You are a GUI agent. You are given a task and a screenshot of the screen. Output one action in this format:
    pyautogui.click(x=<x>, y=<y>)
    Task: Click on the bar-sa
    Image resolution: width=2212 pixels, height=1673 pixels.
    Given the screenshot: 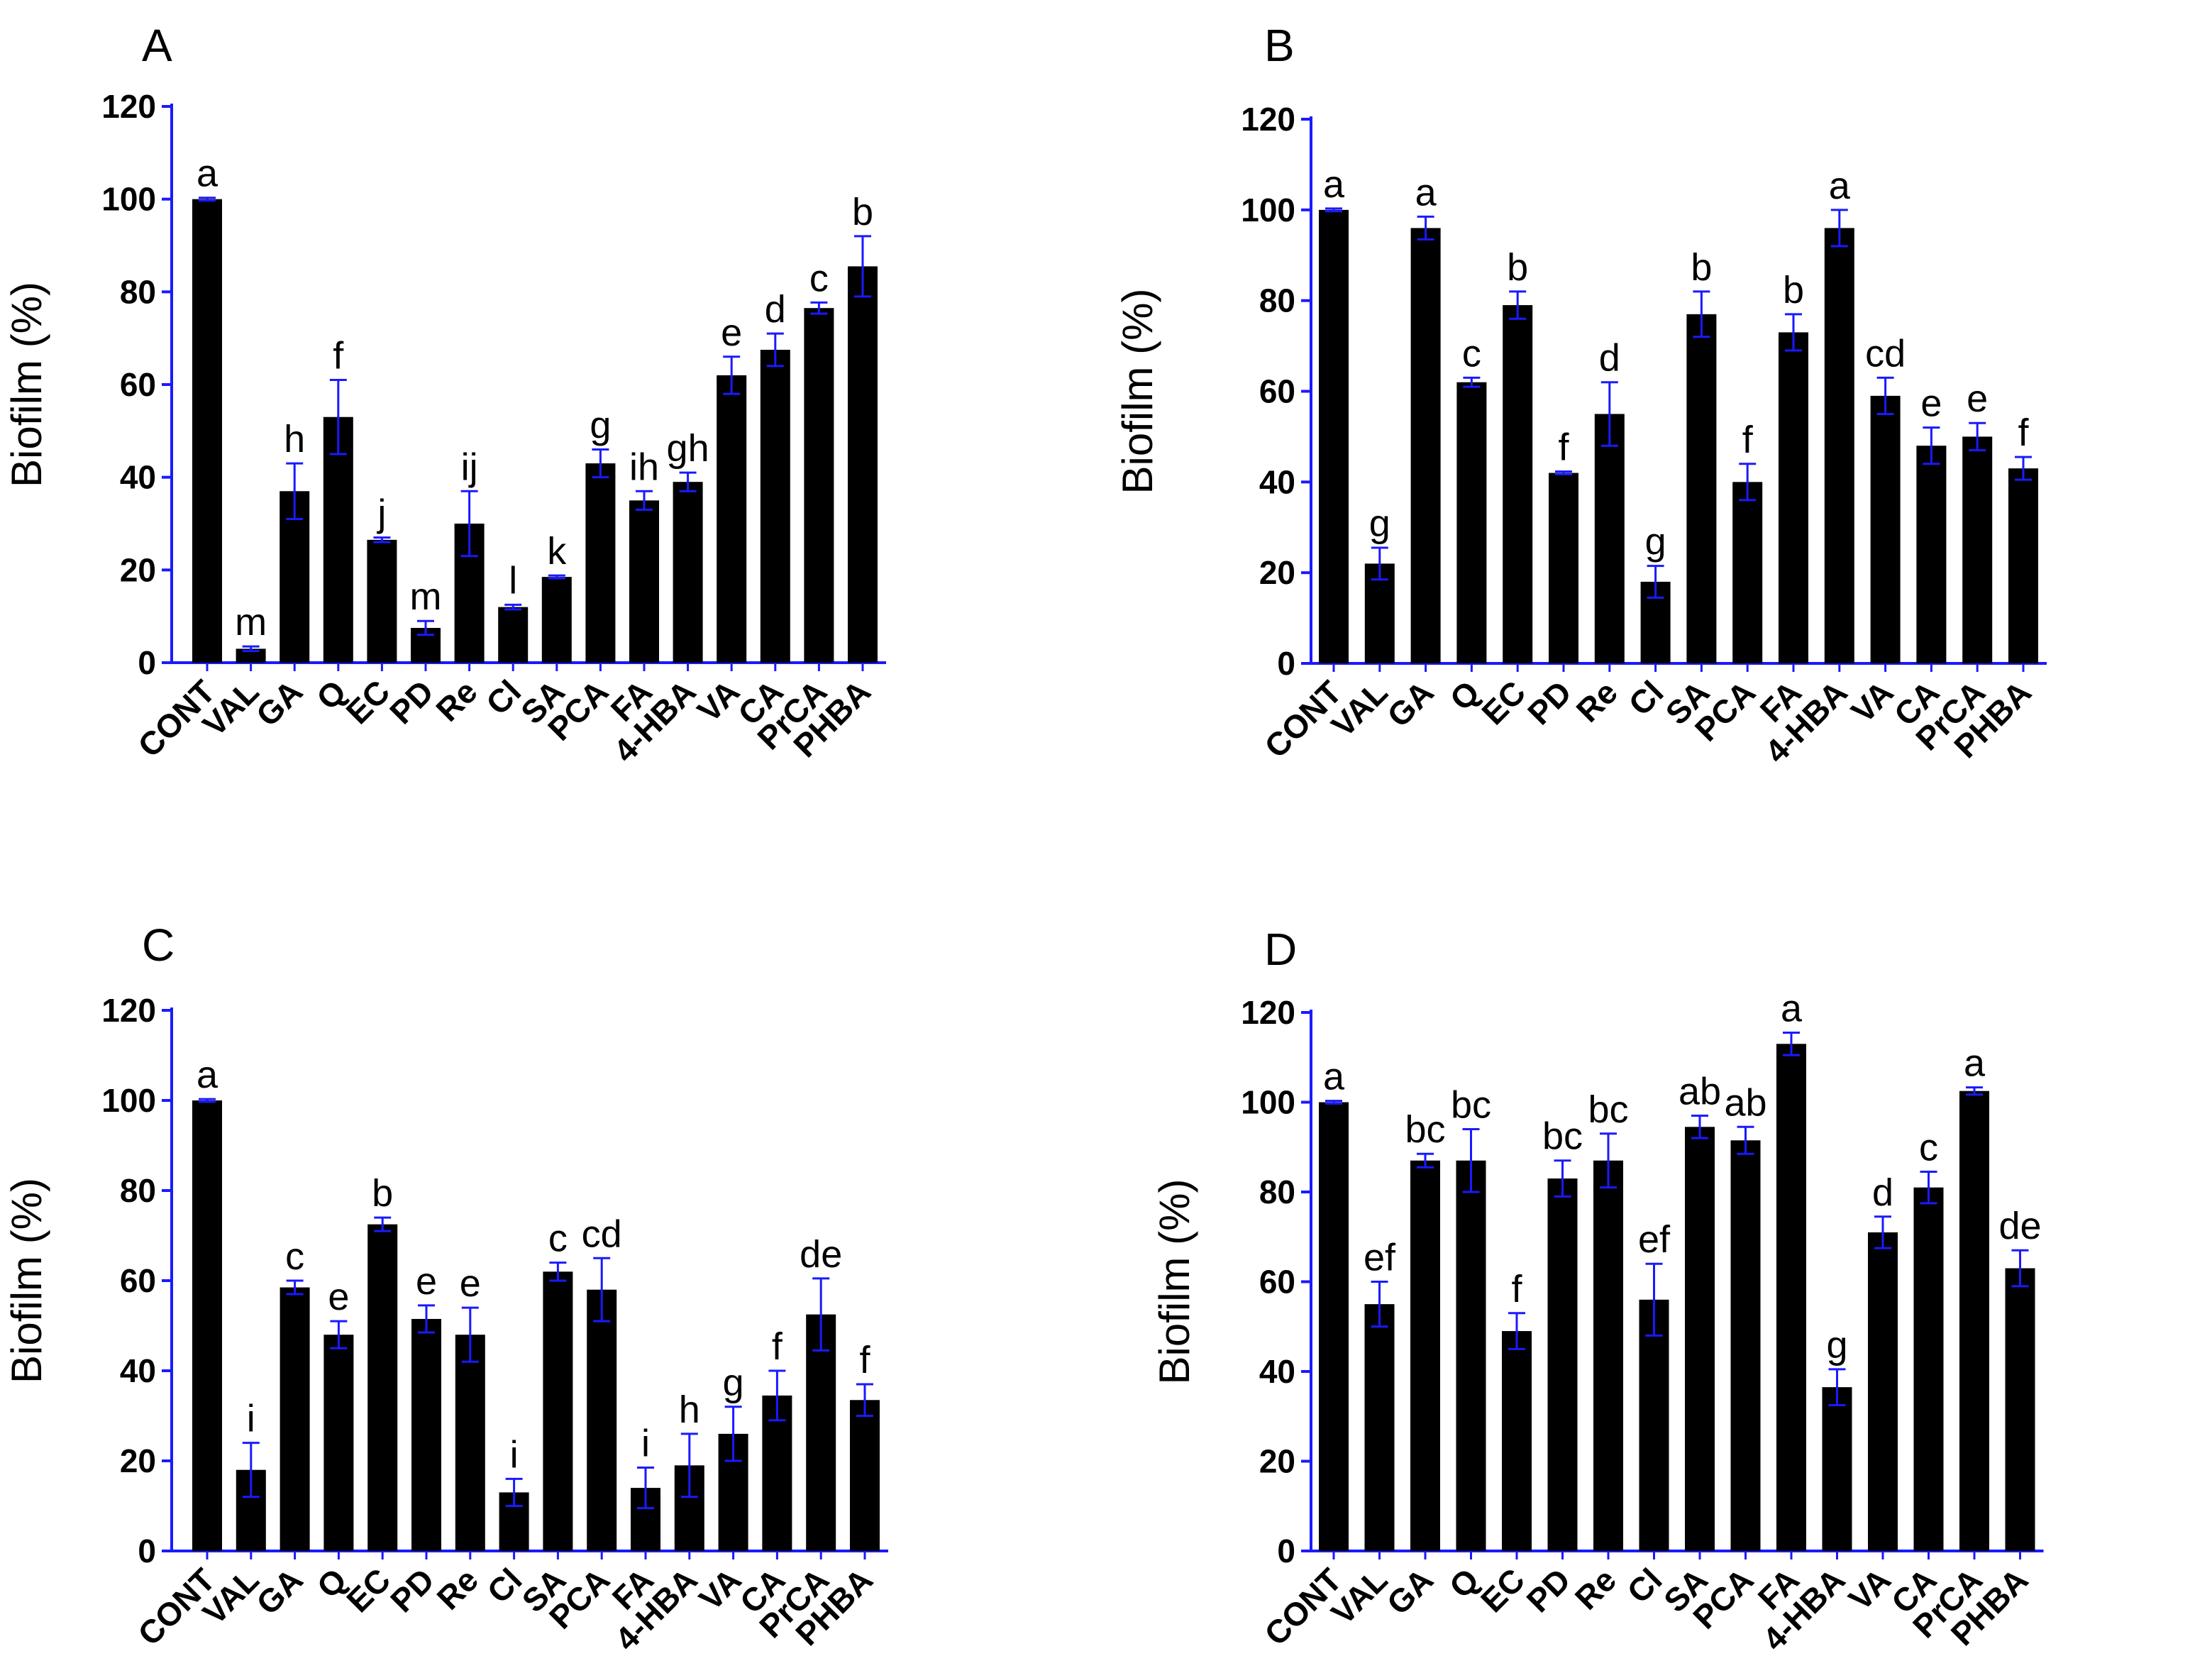 What is the action you would take?
    pyautogui.click(x=556, y=620)
    